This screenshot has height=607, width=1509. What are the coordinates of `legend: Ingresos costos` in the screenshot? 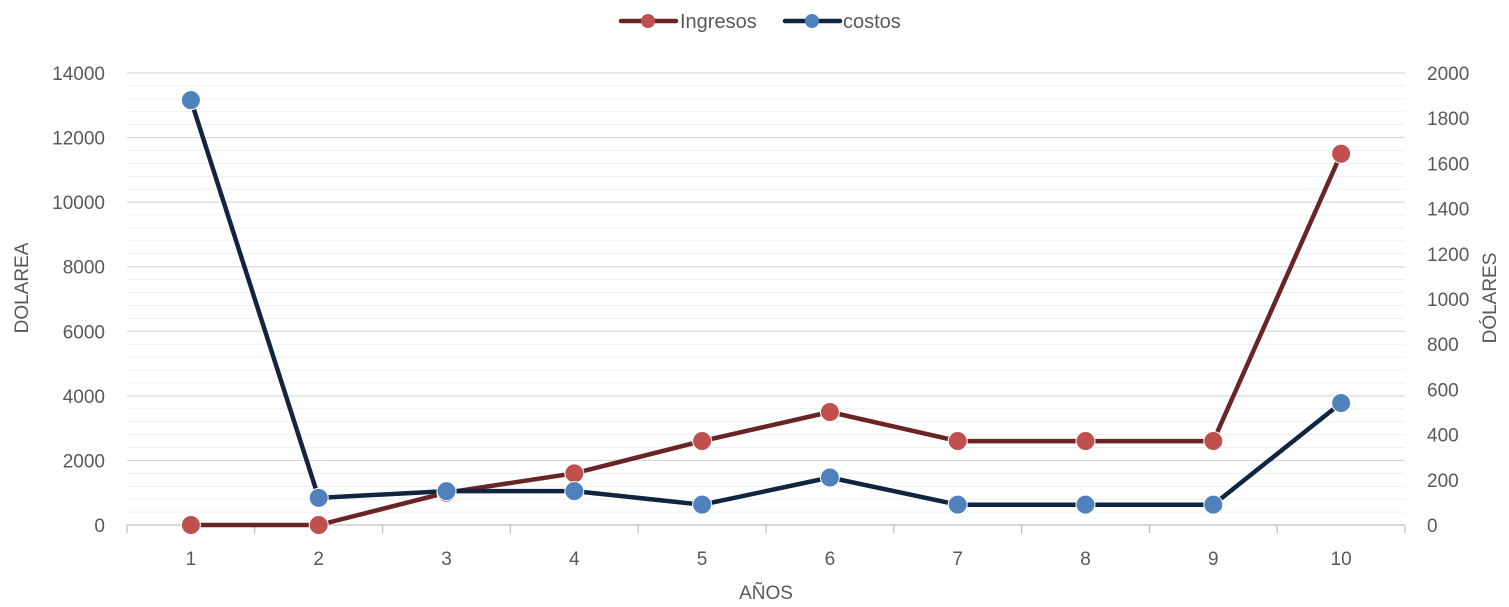 It's located at (759, 22).